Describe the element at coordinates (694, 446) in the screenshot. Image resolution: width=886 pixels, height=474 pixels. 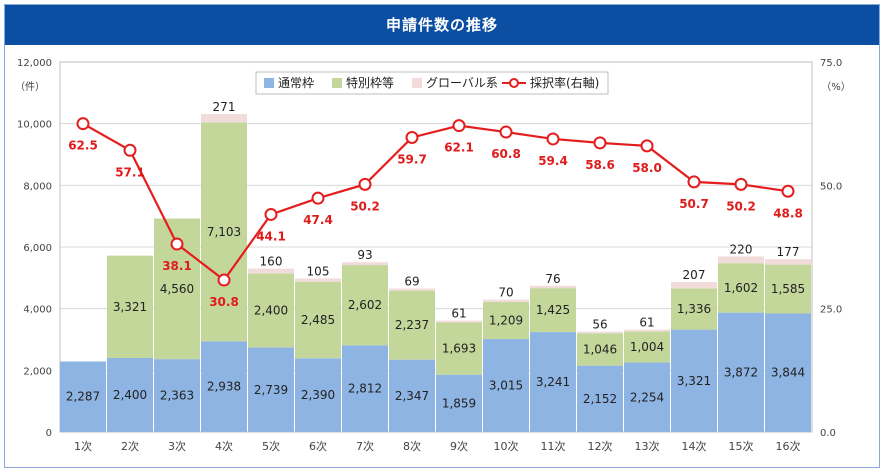
I see `x-tick-label: 14次` at that location.